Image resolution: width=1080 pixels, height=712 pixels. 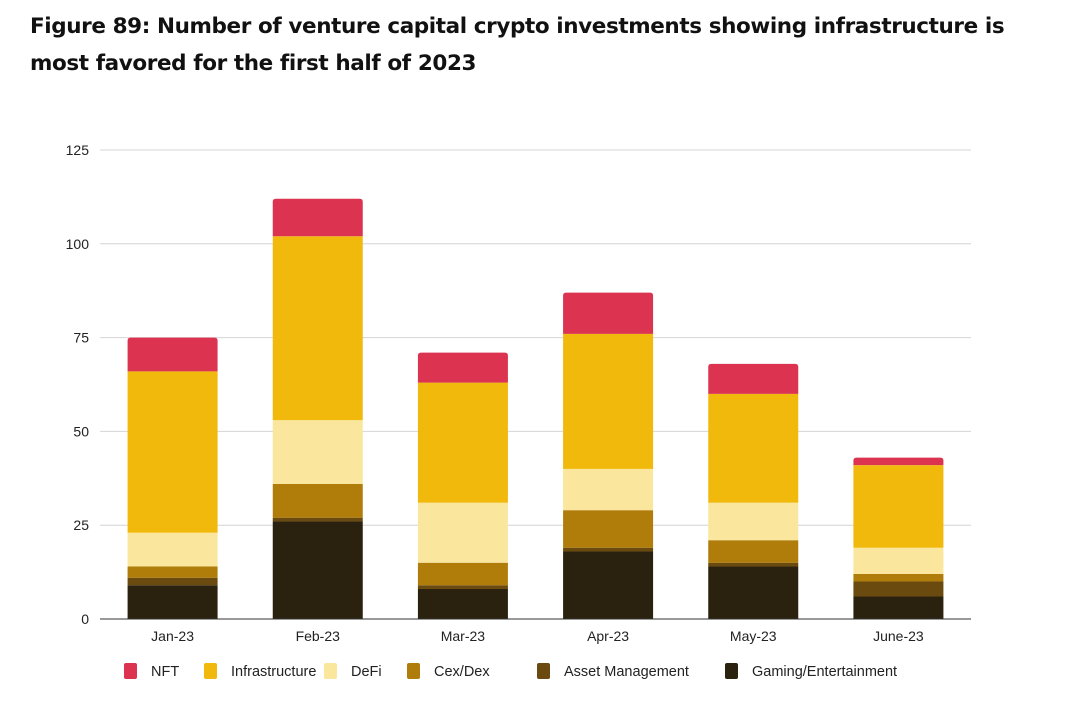 What do you see at coordinates (78, 244) in the screenshot?
I see `y-tick-label: 100` at bounding box center [78, 244].